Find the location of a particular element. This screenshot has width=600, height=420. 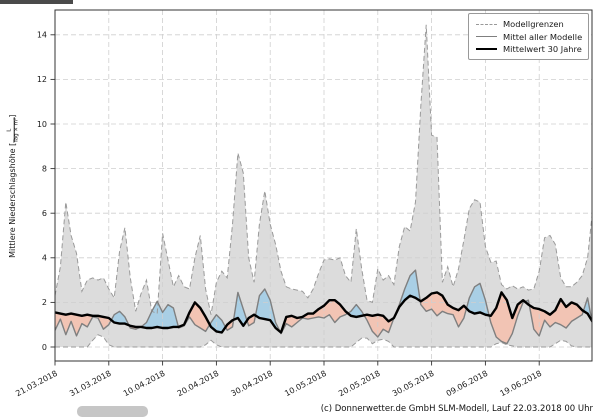

y-tick-label: 4 is located at coordinates (44, 258).